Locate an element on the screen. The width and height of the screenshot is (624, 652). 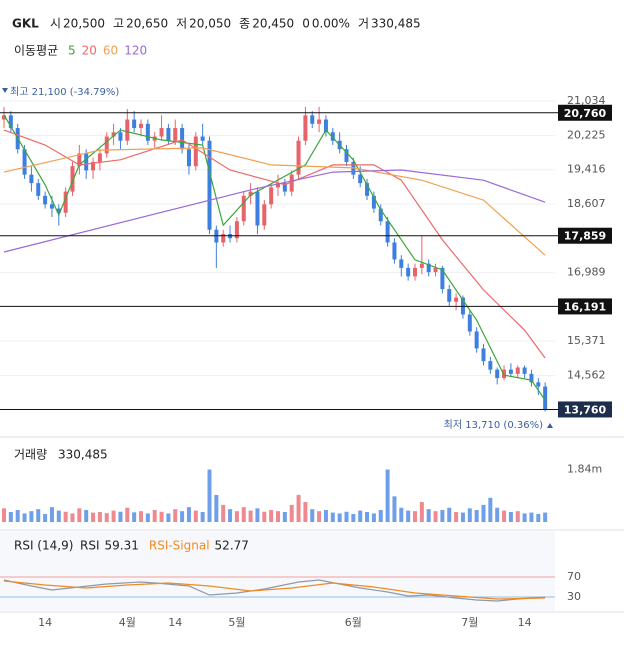
y-tick-label: 18,607 is located at coordinates (586, 203).